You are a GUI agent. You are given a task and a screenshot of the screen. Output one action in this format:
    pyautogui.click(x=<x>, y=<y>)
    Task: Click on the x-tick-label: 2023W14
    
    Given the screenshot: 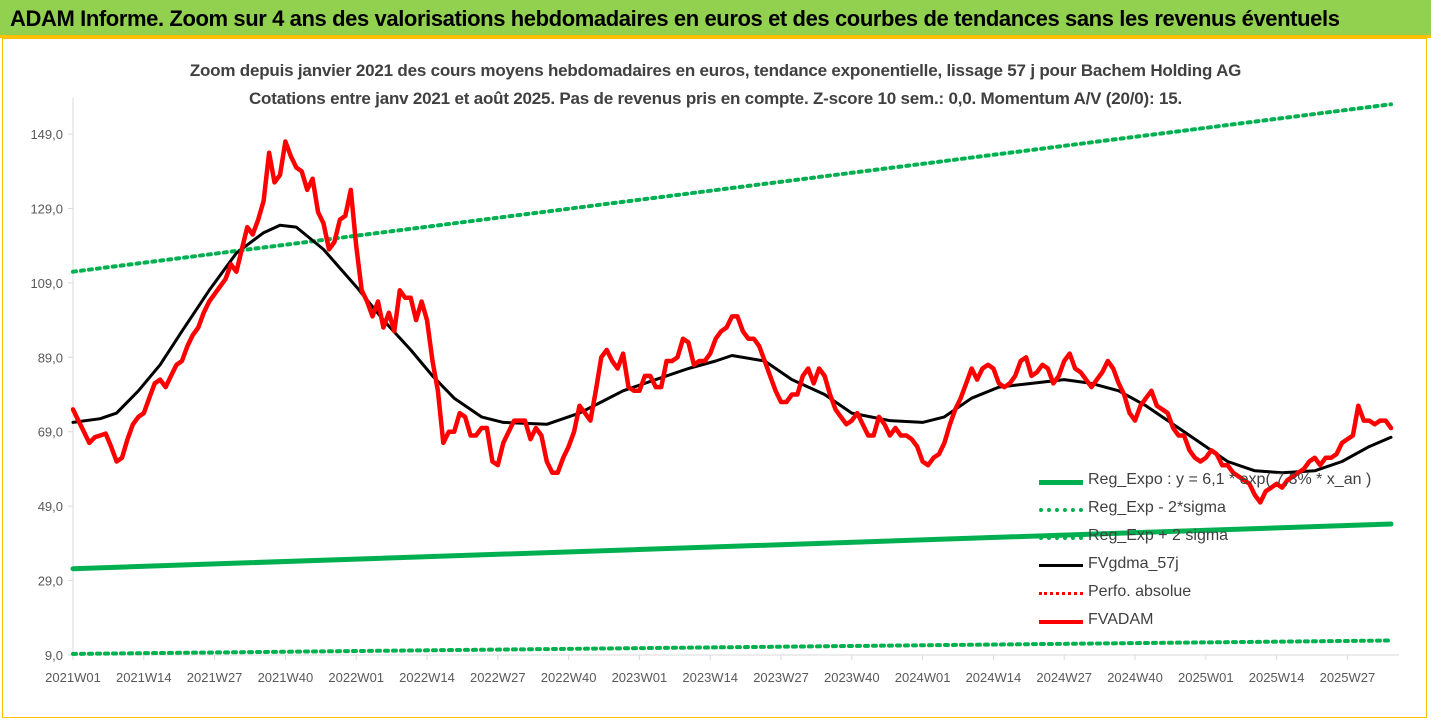 What is the action you would take?
    pyautogui.click(x=710, y=677)
    